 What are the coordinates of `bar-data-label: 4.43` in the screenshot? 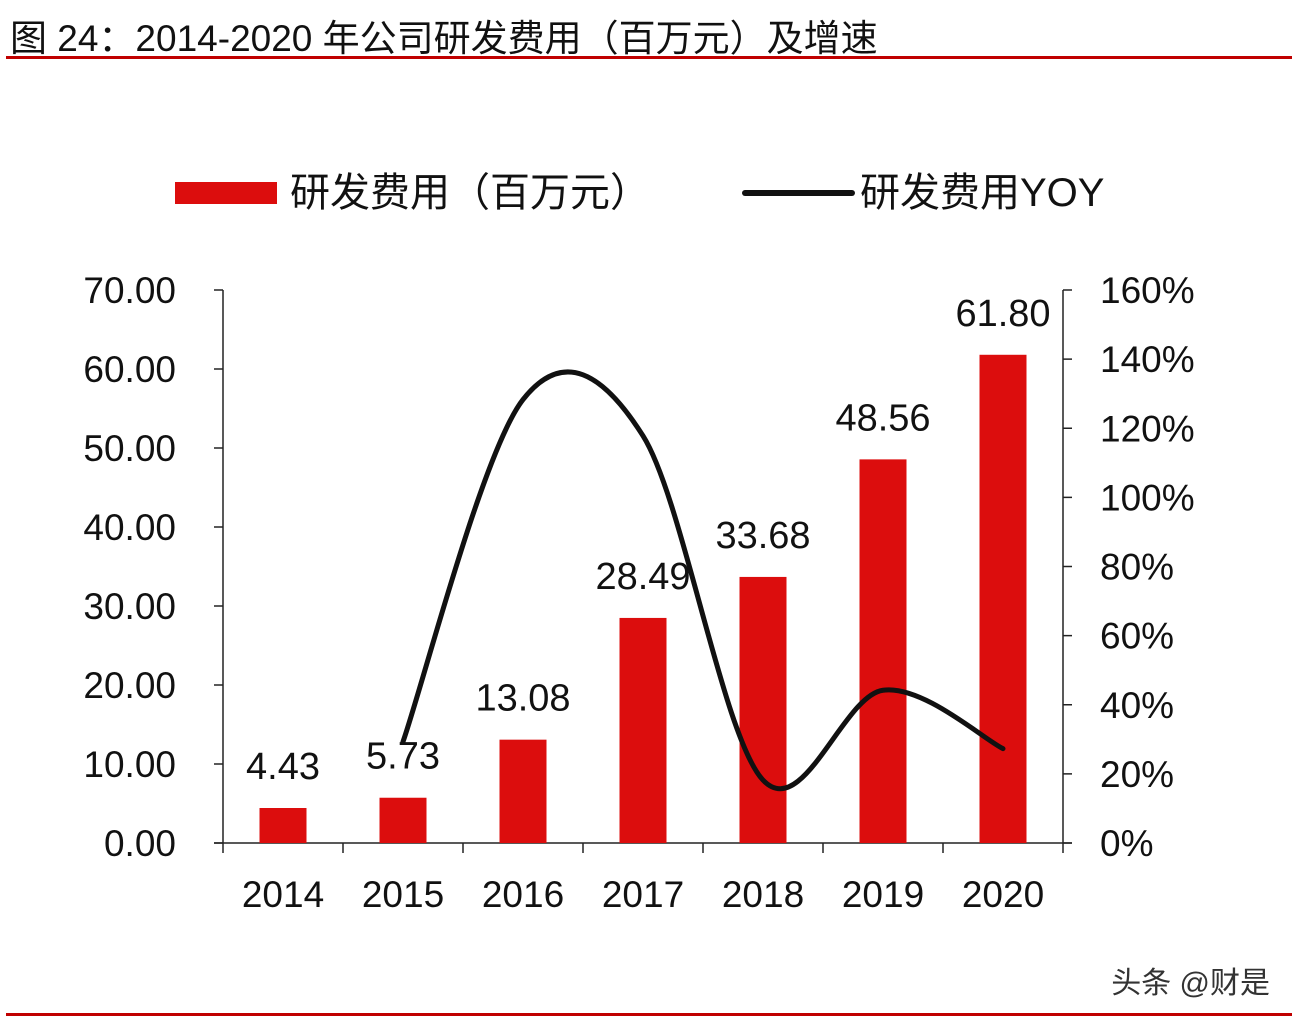 It's located at (283, 767).